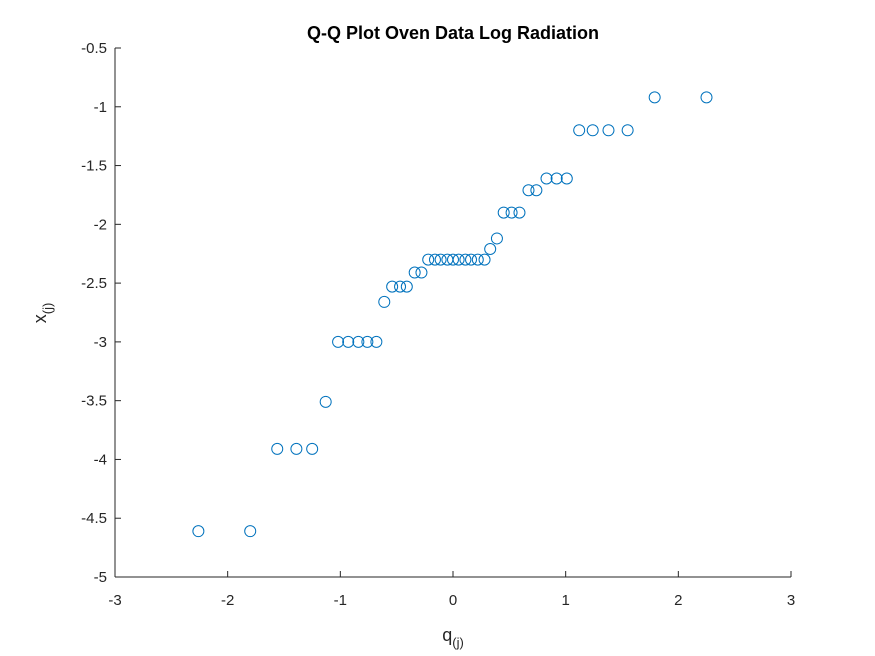  Describe the element at coordinates (100, 577) in the screenshot. I see `y-tick-label: -5` at that location.